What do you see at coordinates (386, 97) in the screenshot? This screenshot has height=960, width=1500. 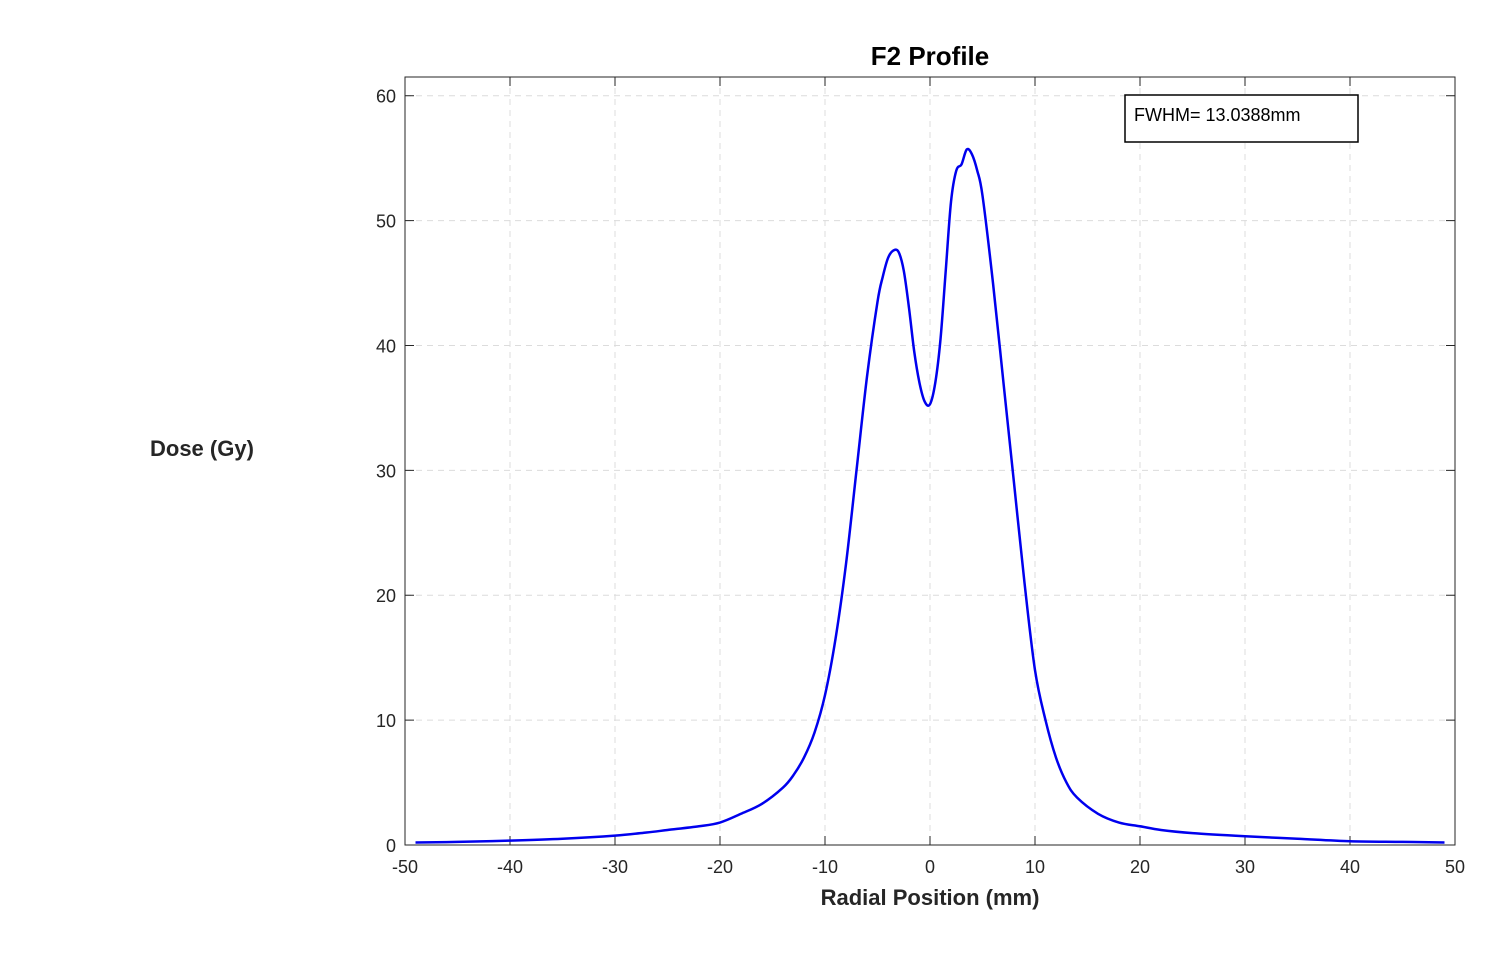 I see `y-tick-label: 60` at bounding box center [386, 97].